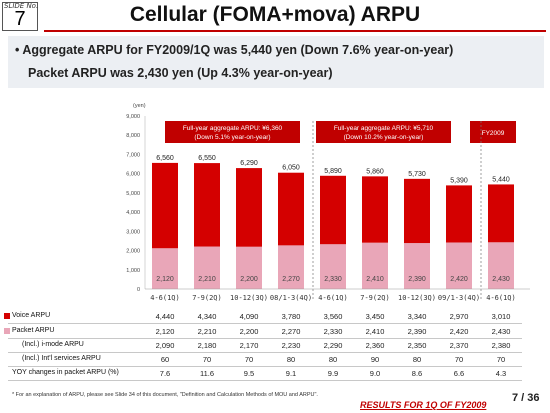 This screenshot has height=413, width=550. What do you see at coordinates (165, 359) in the screenshot?
I see `table-cell: 60` at bounding box center [165, 359].